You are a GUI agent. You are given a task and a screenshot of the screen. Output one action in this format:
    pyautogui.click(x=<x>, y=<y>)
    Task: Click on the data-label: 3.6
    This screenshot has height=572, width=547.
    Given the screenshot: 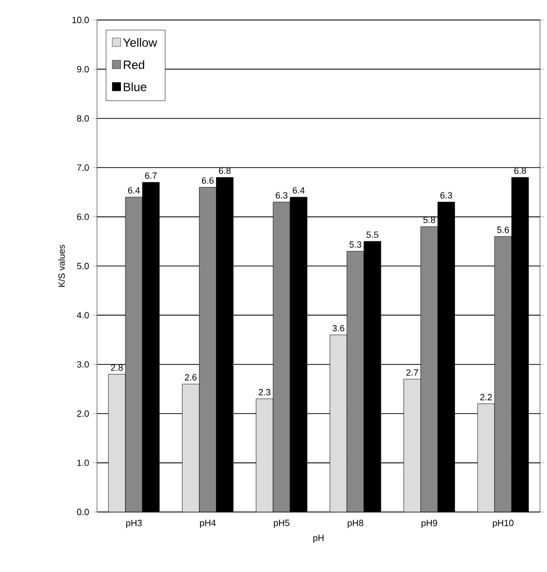 What is the action you would take?
    pyautogui.click(x=338, y=328)
    